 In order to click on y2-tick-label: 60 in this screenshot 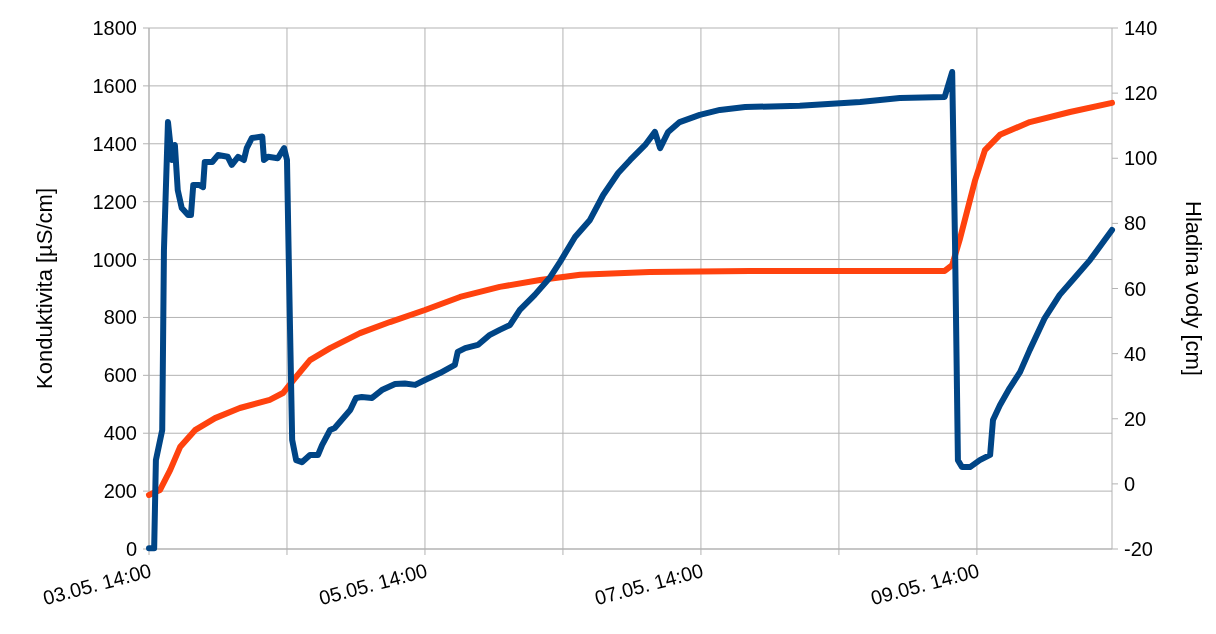, I will do `click(1135, 288)`.